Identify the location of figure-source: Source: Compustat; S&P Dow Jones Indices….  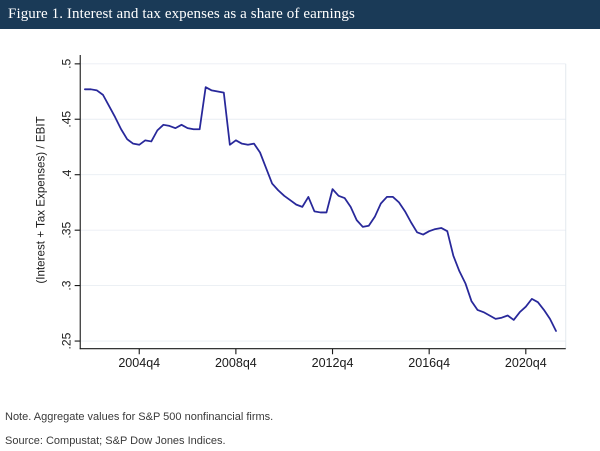
(115, 441).